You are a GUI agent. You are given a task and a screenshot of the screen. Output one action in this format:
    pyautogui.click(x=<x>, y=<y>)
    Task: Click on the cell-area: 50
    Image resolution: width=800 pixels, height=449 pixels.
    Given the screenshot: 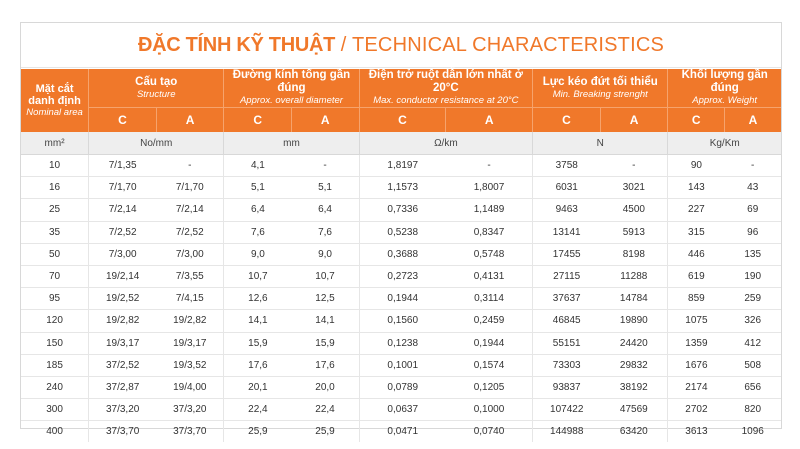 What is the action you would take?
    pyautogui.click(x=55, y=254)
    